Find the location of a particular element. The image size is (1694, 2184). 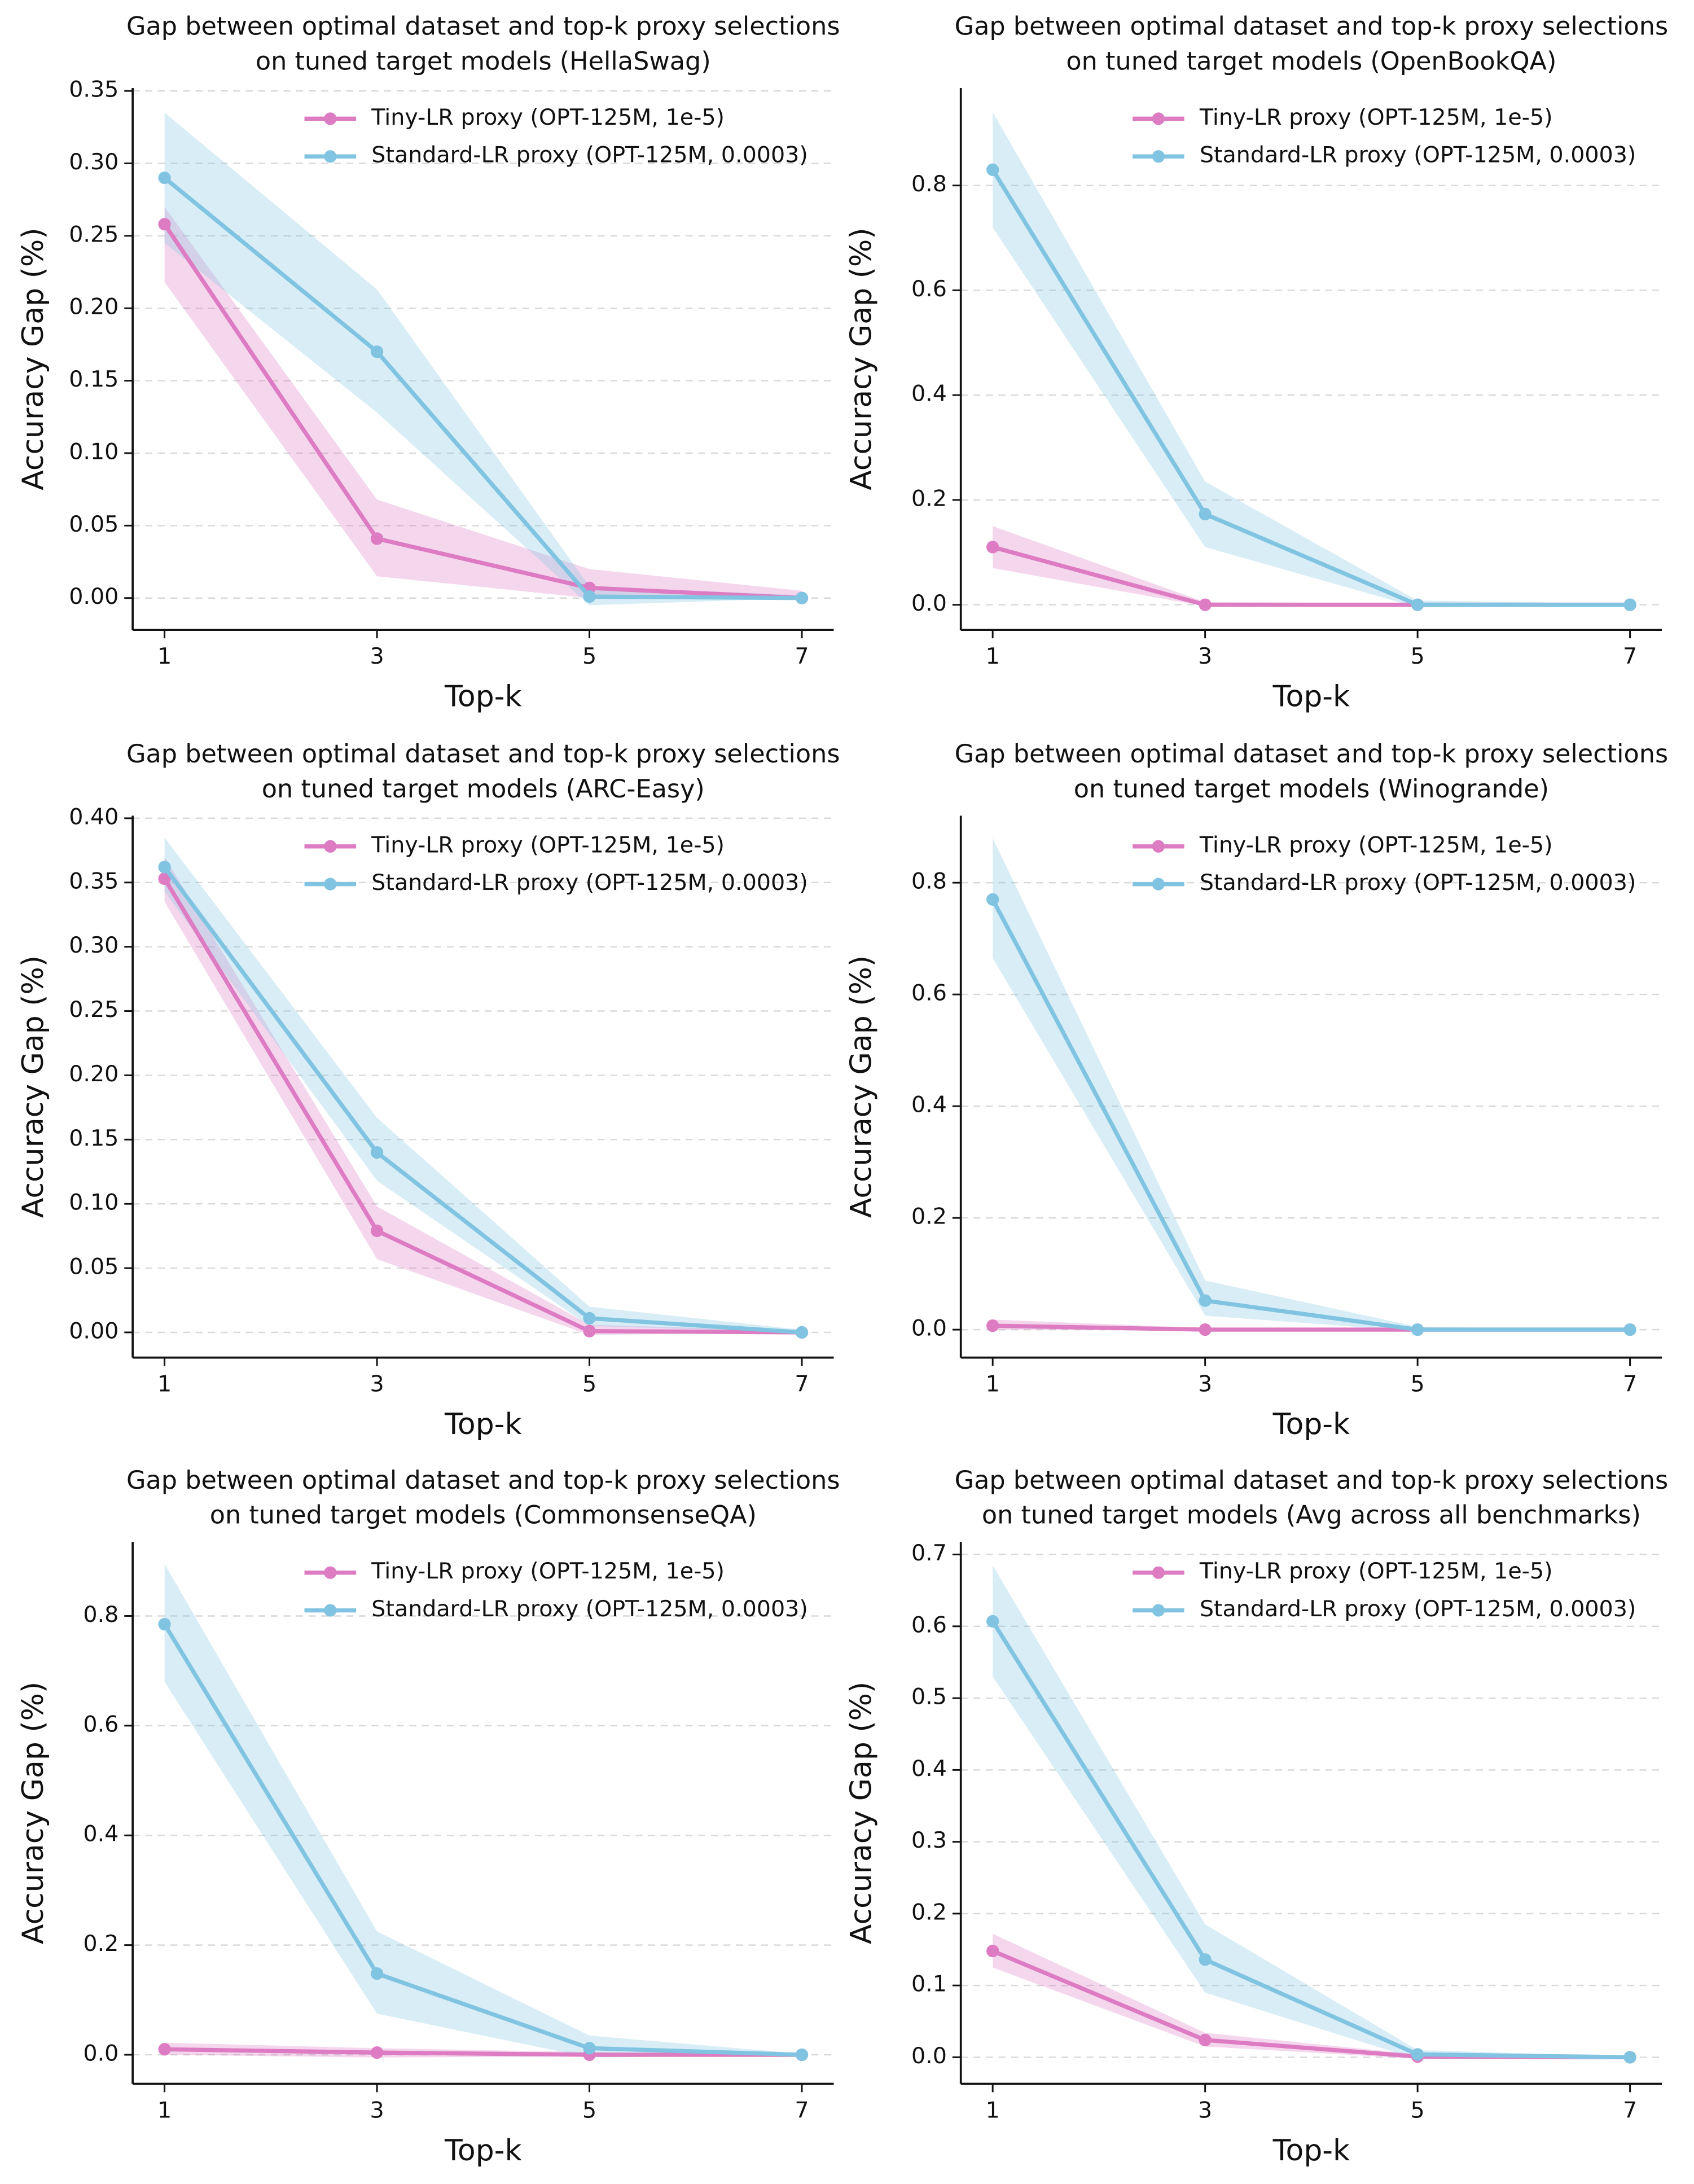

y-tick-label: 0.00 is located at coordinates (94, 1331).